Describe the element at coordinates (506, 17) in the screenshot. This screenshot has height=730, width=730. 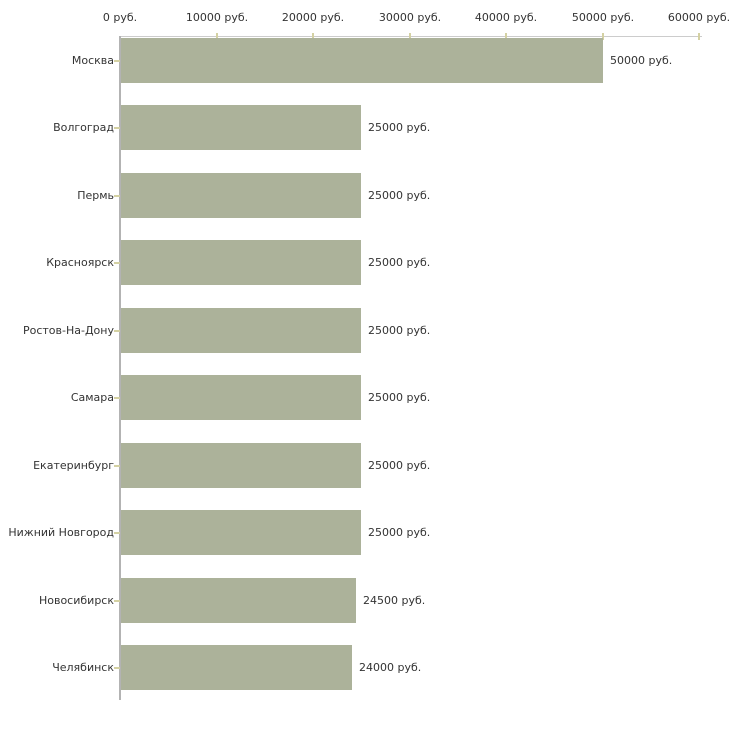
I see `x-axis-tick-label: 40000 руб.` at that location.